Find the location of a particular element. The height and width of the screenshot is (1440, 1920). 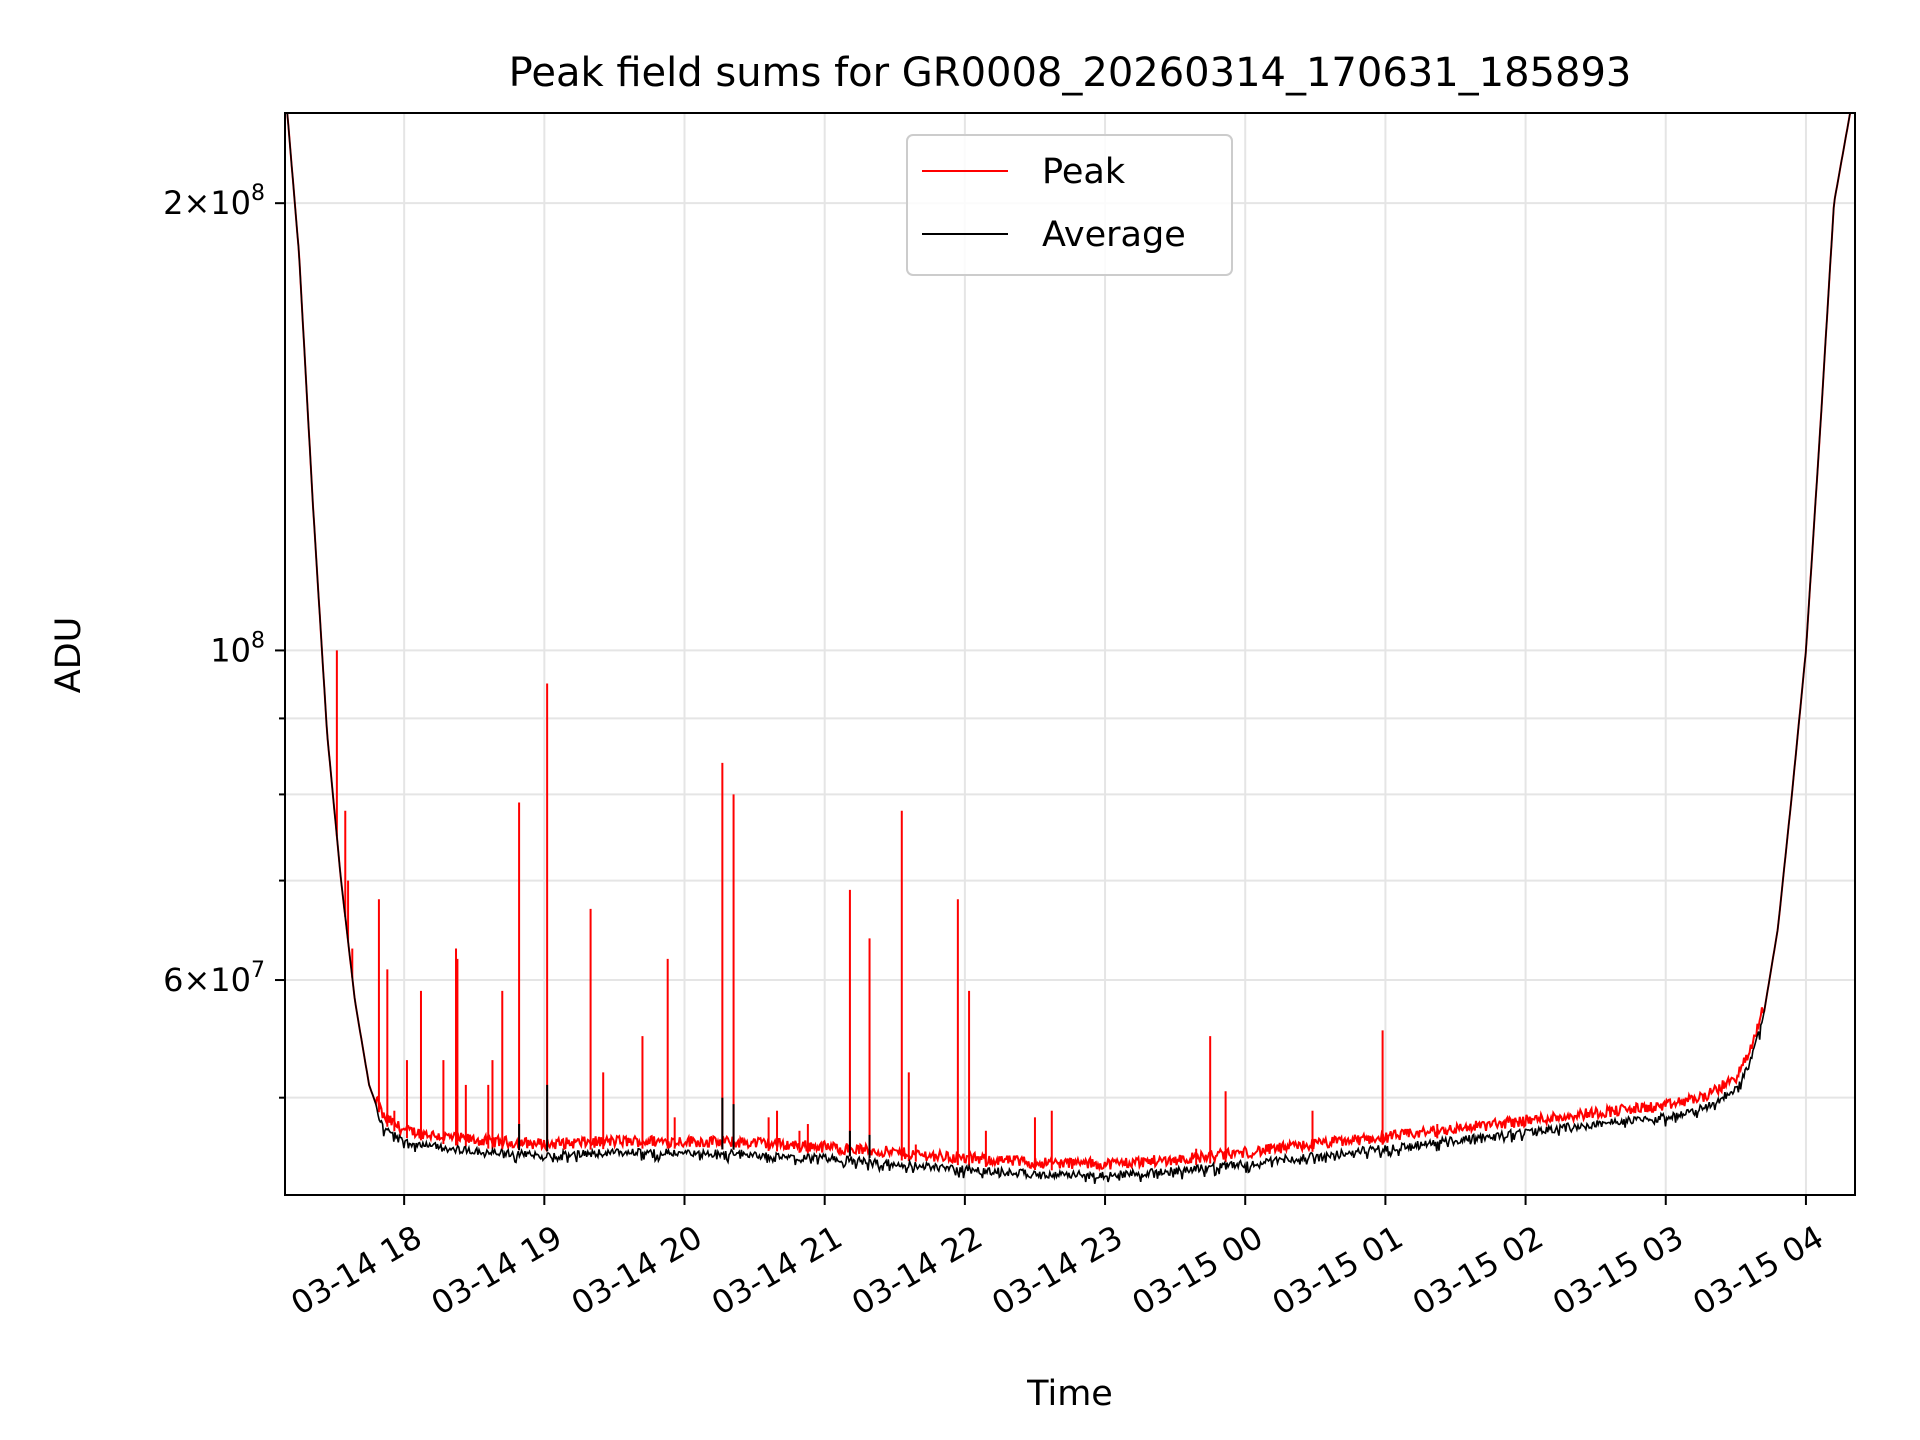

y-tick-label: 108 is located at coordinates (237, 648).